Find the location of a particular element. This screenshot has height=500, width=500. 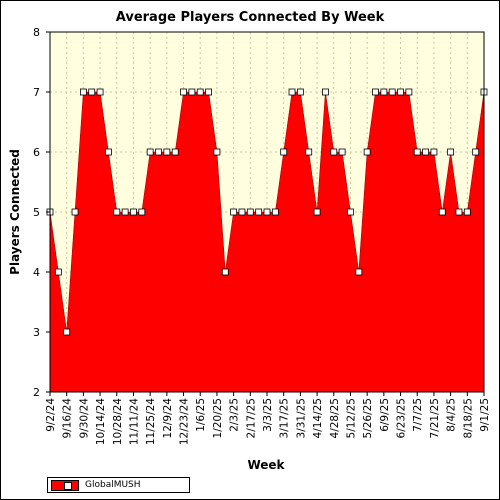

x-tick-label: 6/9/25 is located at coordinates (385, 415).